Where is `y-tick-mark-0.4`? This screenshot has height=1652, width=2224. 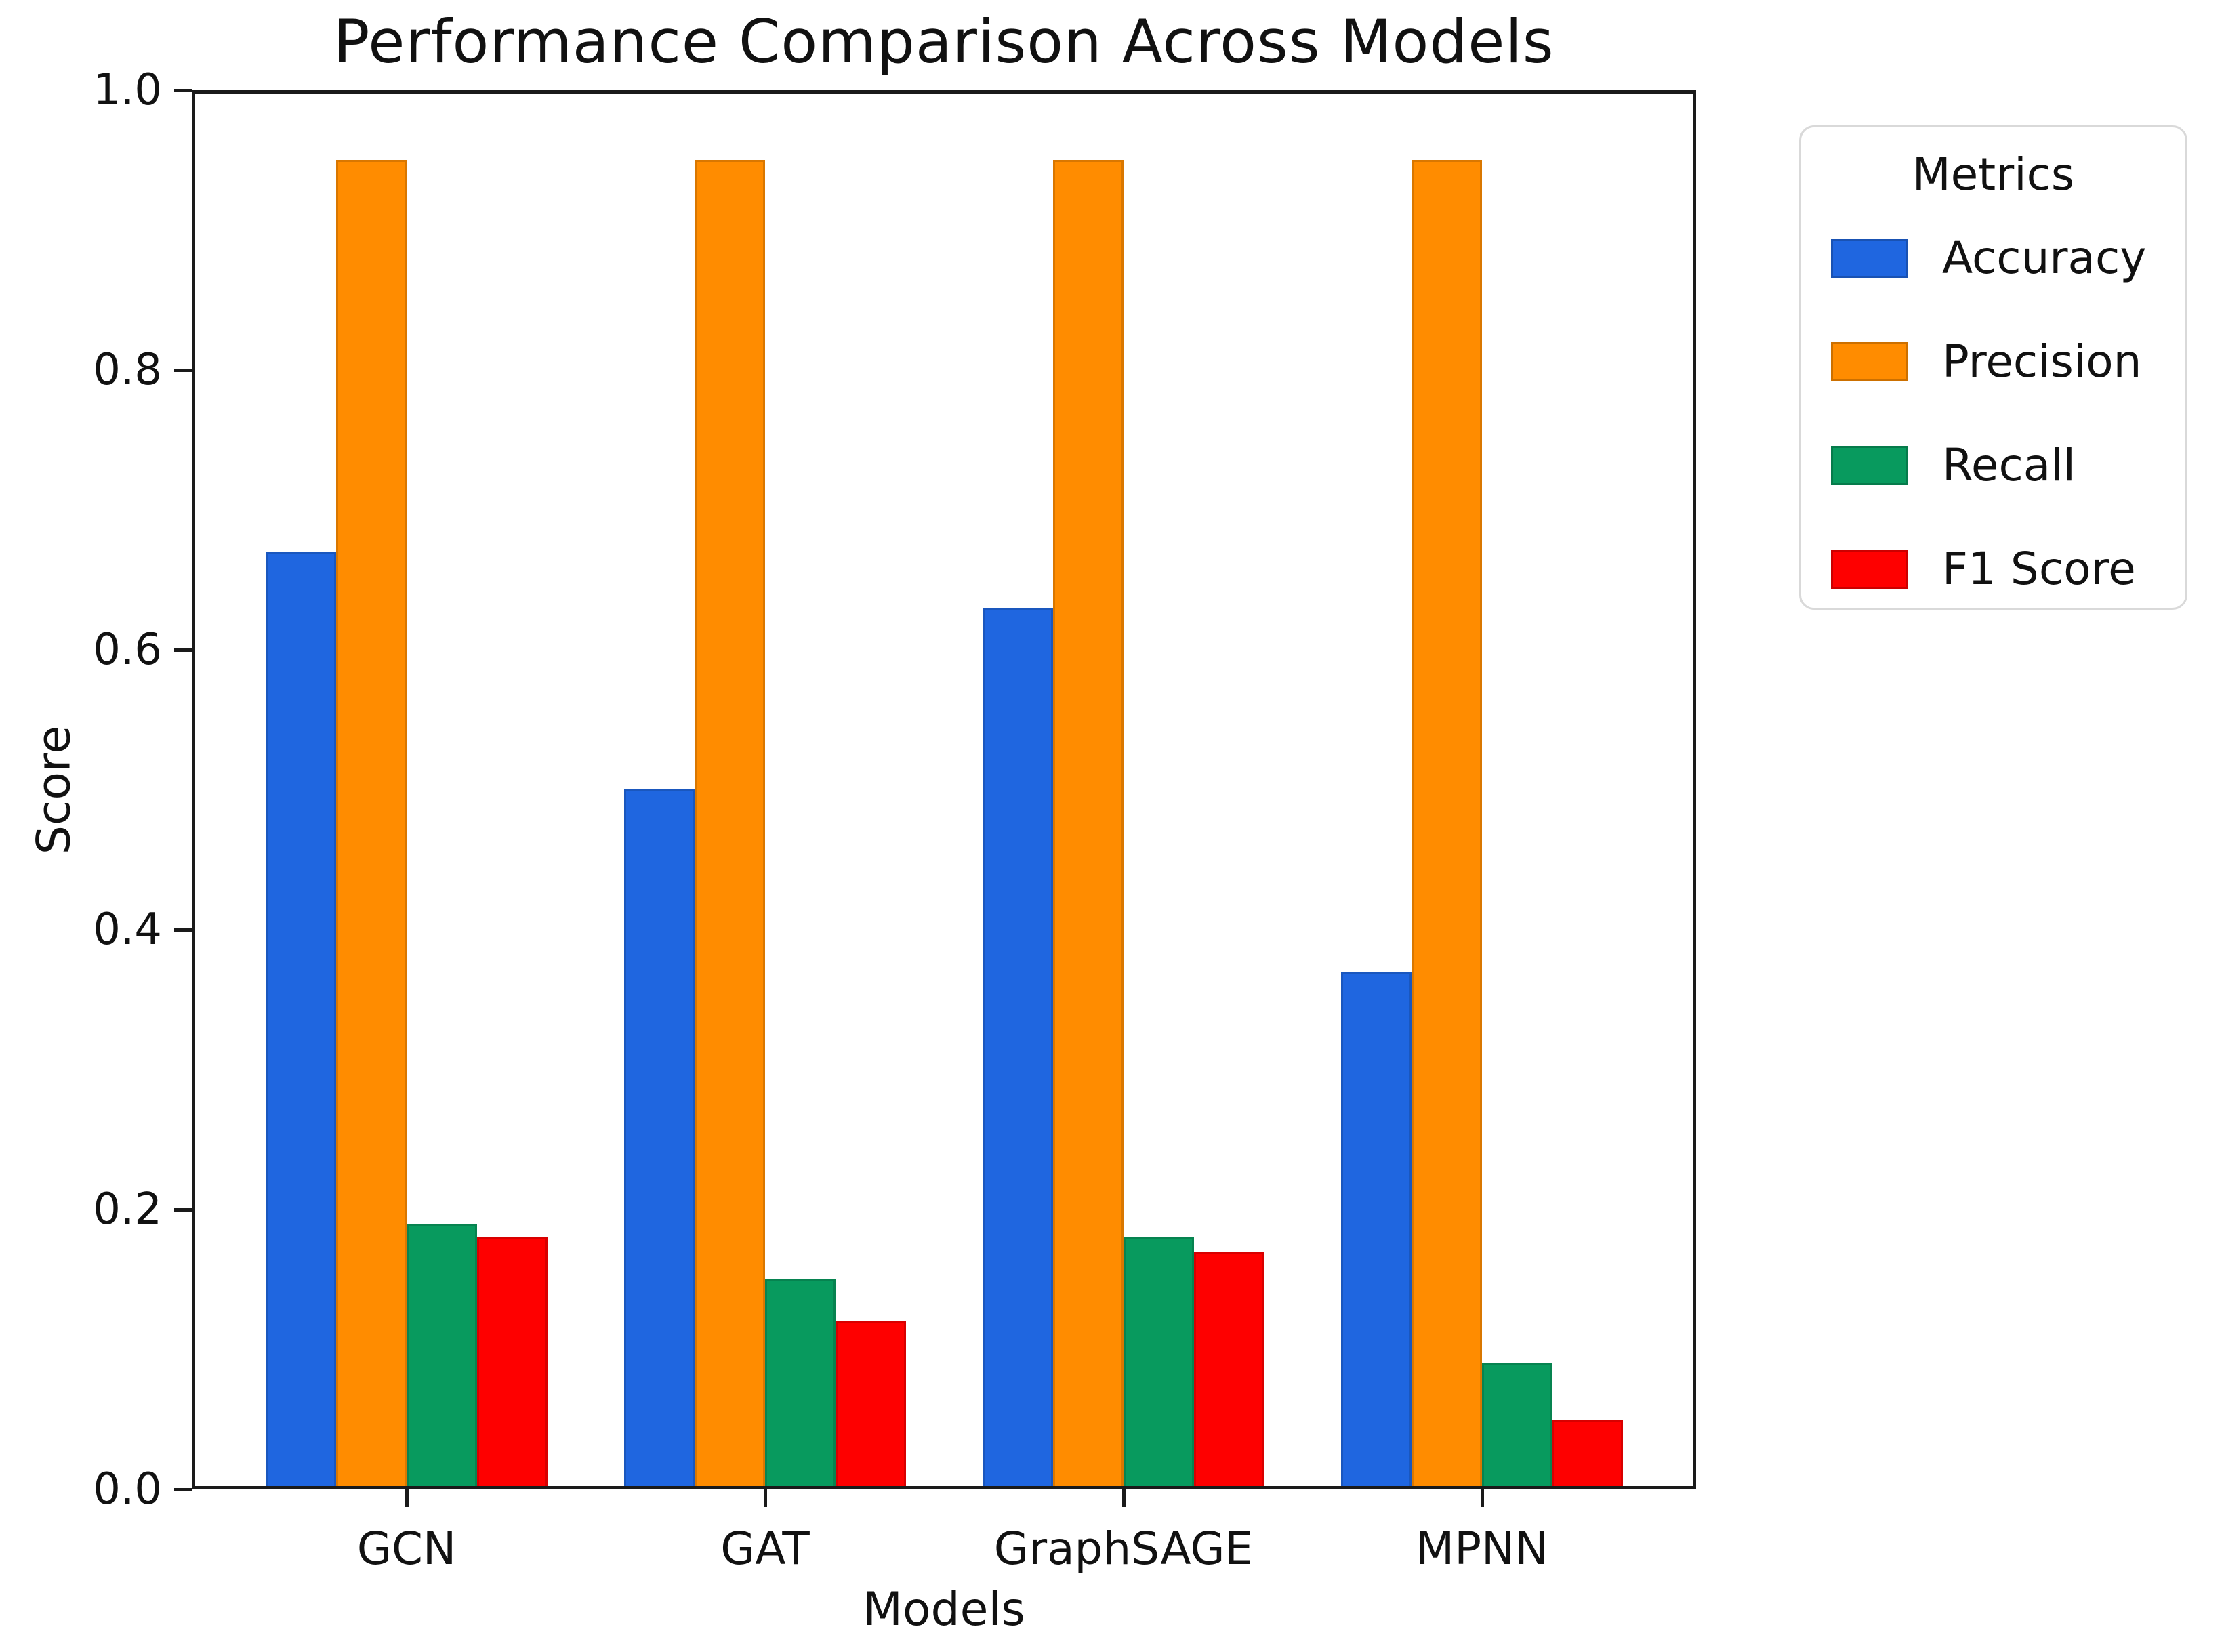
y-tick-mark-0.4 is located at coordinates (183, 930).